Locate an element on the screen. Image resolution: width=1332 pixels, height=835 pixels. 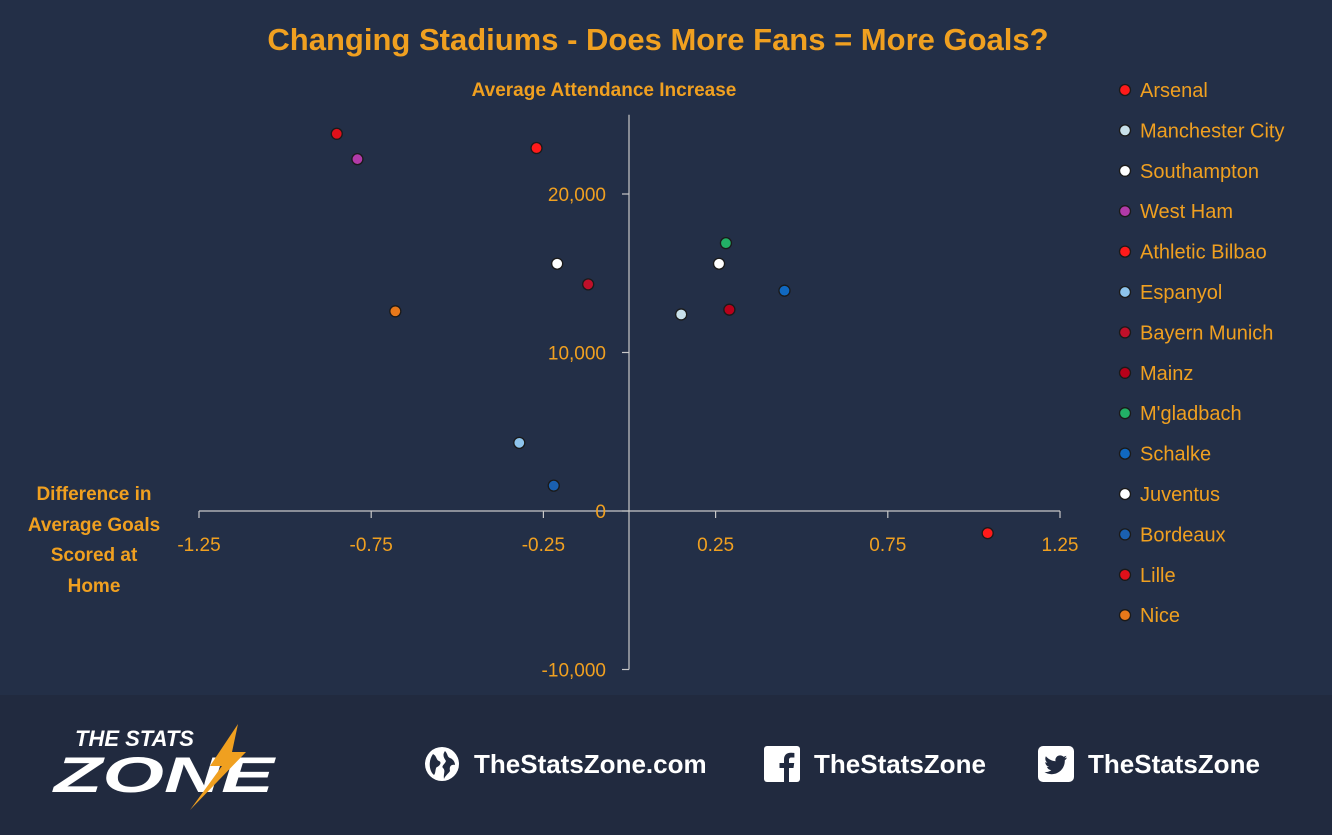
point-athletic-bilbao is located at coordinates (987, 533).